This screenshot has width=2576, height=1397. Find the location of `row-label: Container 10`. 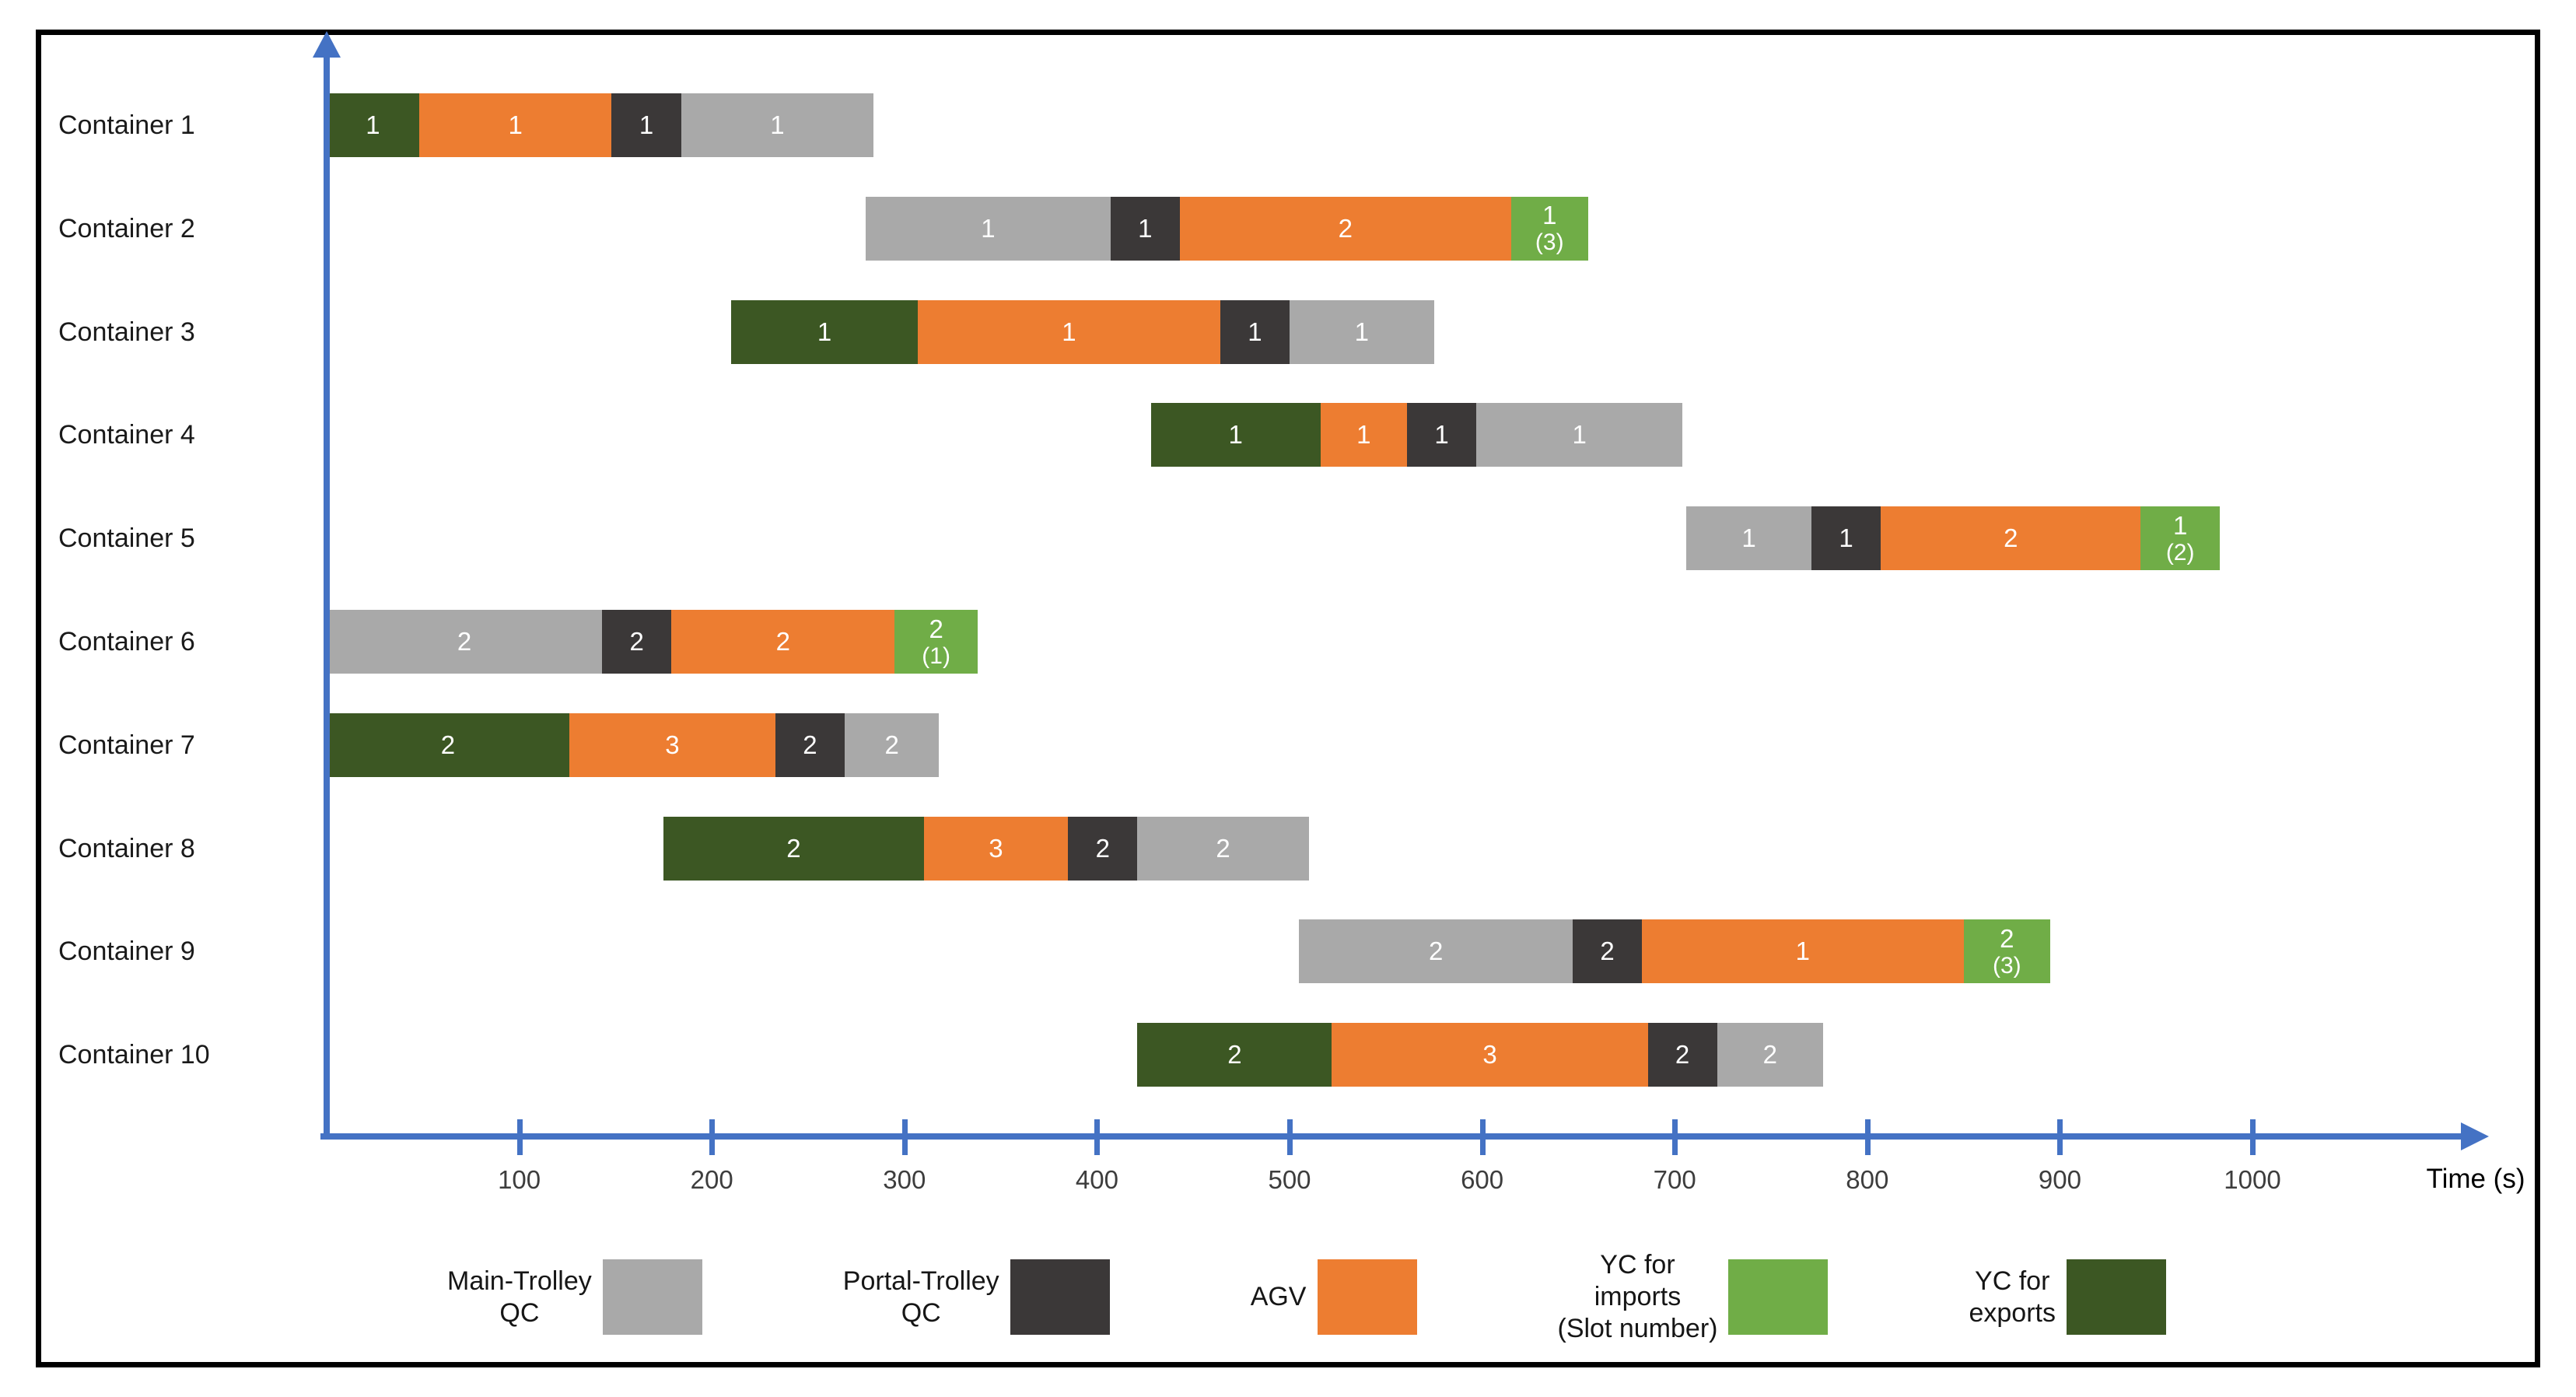

row-label: Container 10 is located at coordinates (134, 1055).